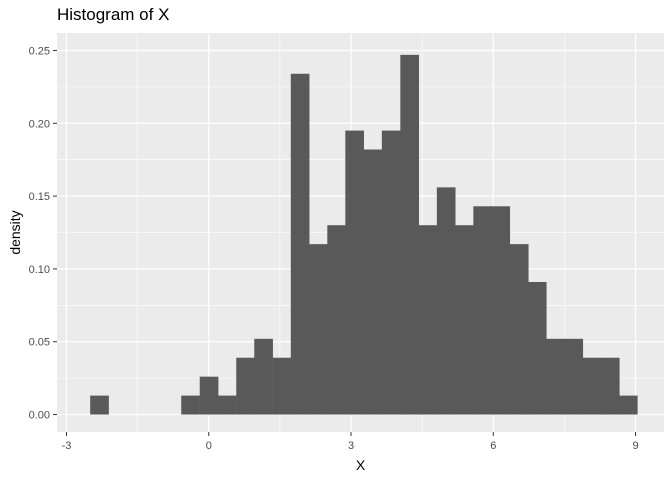 The image size is (672, 480). I want to click on x-tick-labels: -3 0 3 6 9, so click(350, 446).